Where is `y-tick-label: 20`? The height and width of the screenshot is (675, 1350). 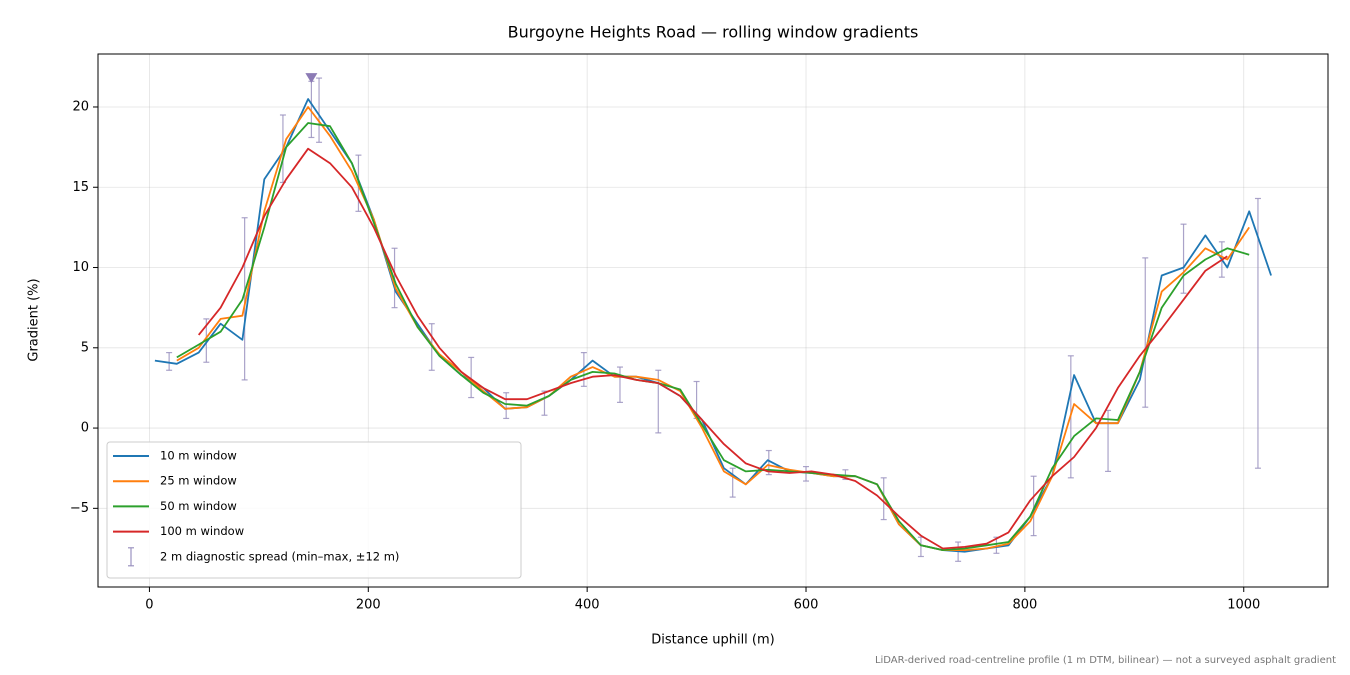 y-tick-label: 20 is located at coordinates (80, 106).